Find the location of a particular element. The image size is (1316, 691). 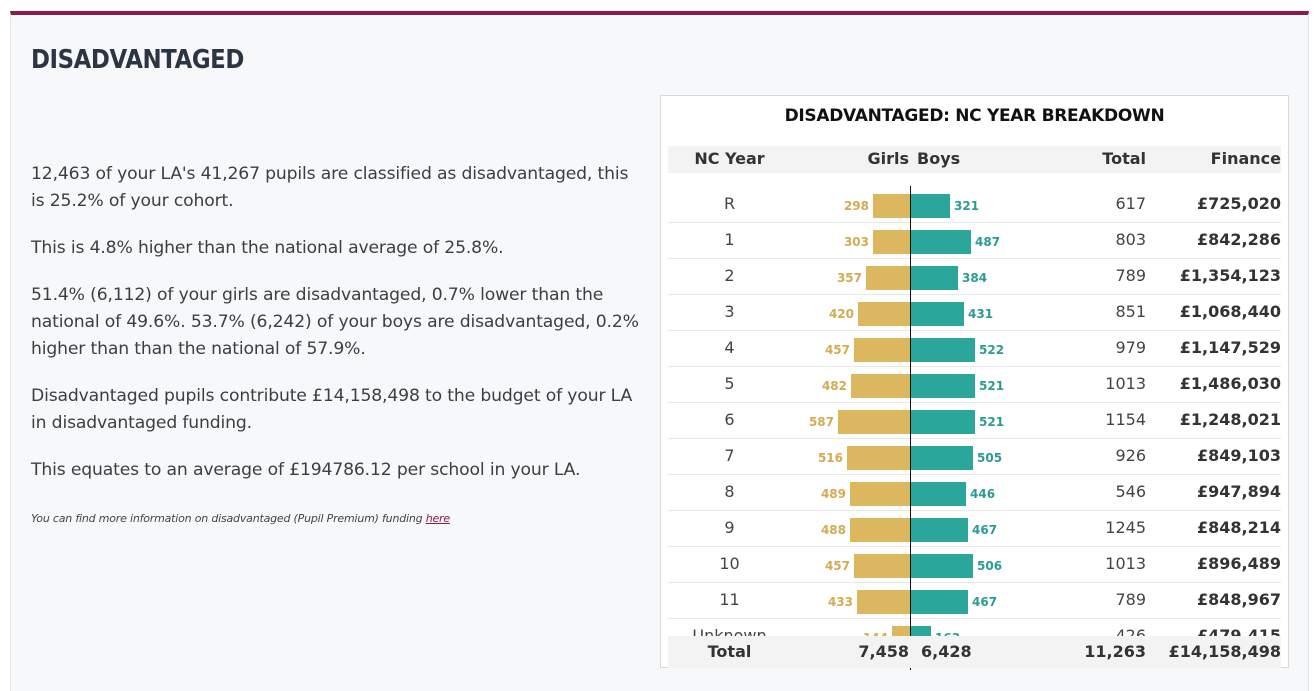

header-total: Total is located at coordinates (1124, 158).